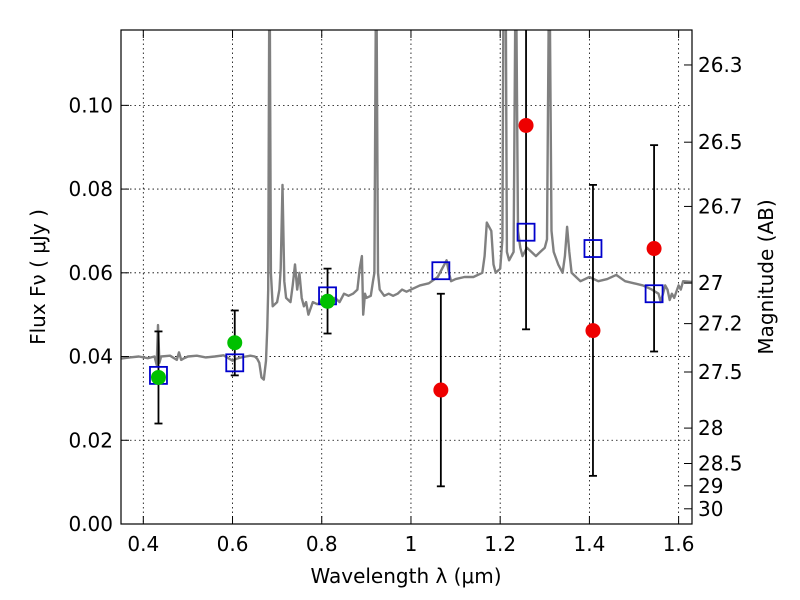 The height and width of the screenshot is (600, 800). What do you see at coordinates (90, 273) in the screenshot?
I see `y-tick-label: 0.06` at bounding box center [90, 273].